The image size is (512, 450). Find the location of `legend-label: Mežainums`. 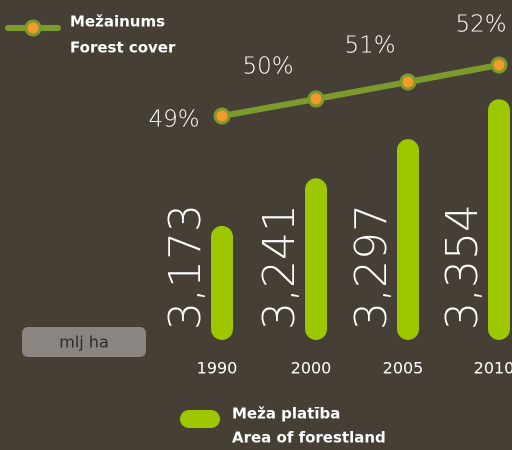

legend-label: Mežainums is located at coordinates (117, 22).